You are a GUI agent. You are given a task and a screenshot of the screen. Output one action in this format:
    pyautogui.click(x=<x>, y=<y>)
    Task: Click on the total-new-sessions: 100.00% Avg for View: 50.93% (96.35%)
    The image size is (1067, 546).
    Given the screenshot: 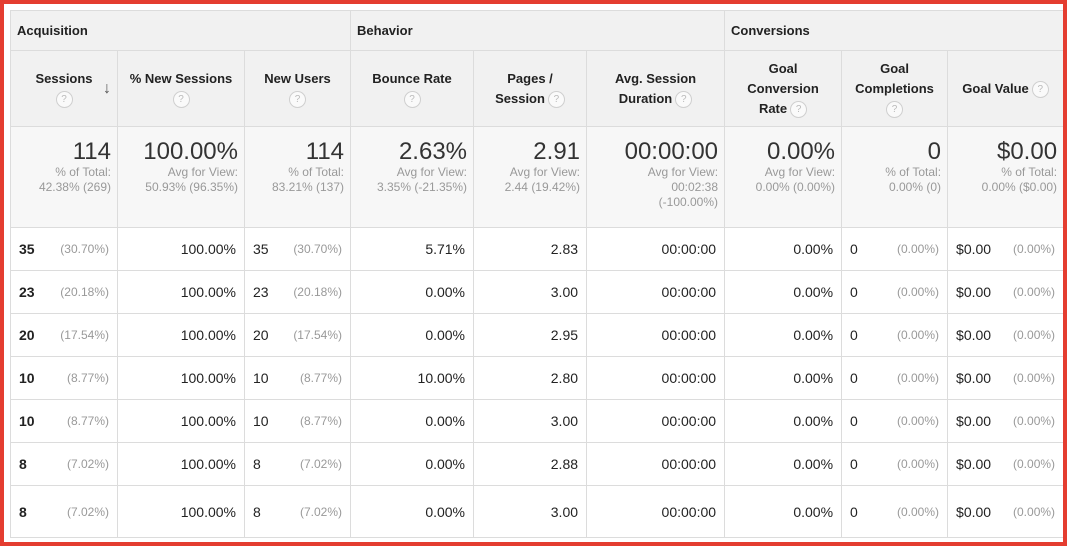 What is the action you would take?
    pyautogui.click(x=181, y=177)
    